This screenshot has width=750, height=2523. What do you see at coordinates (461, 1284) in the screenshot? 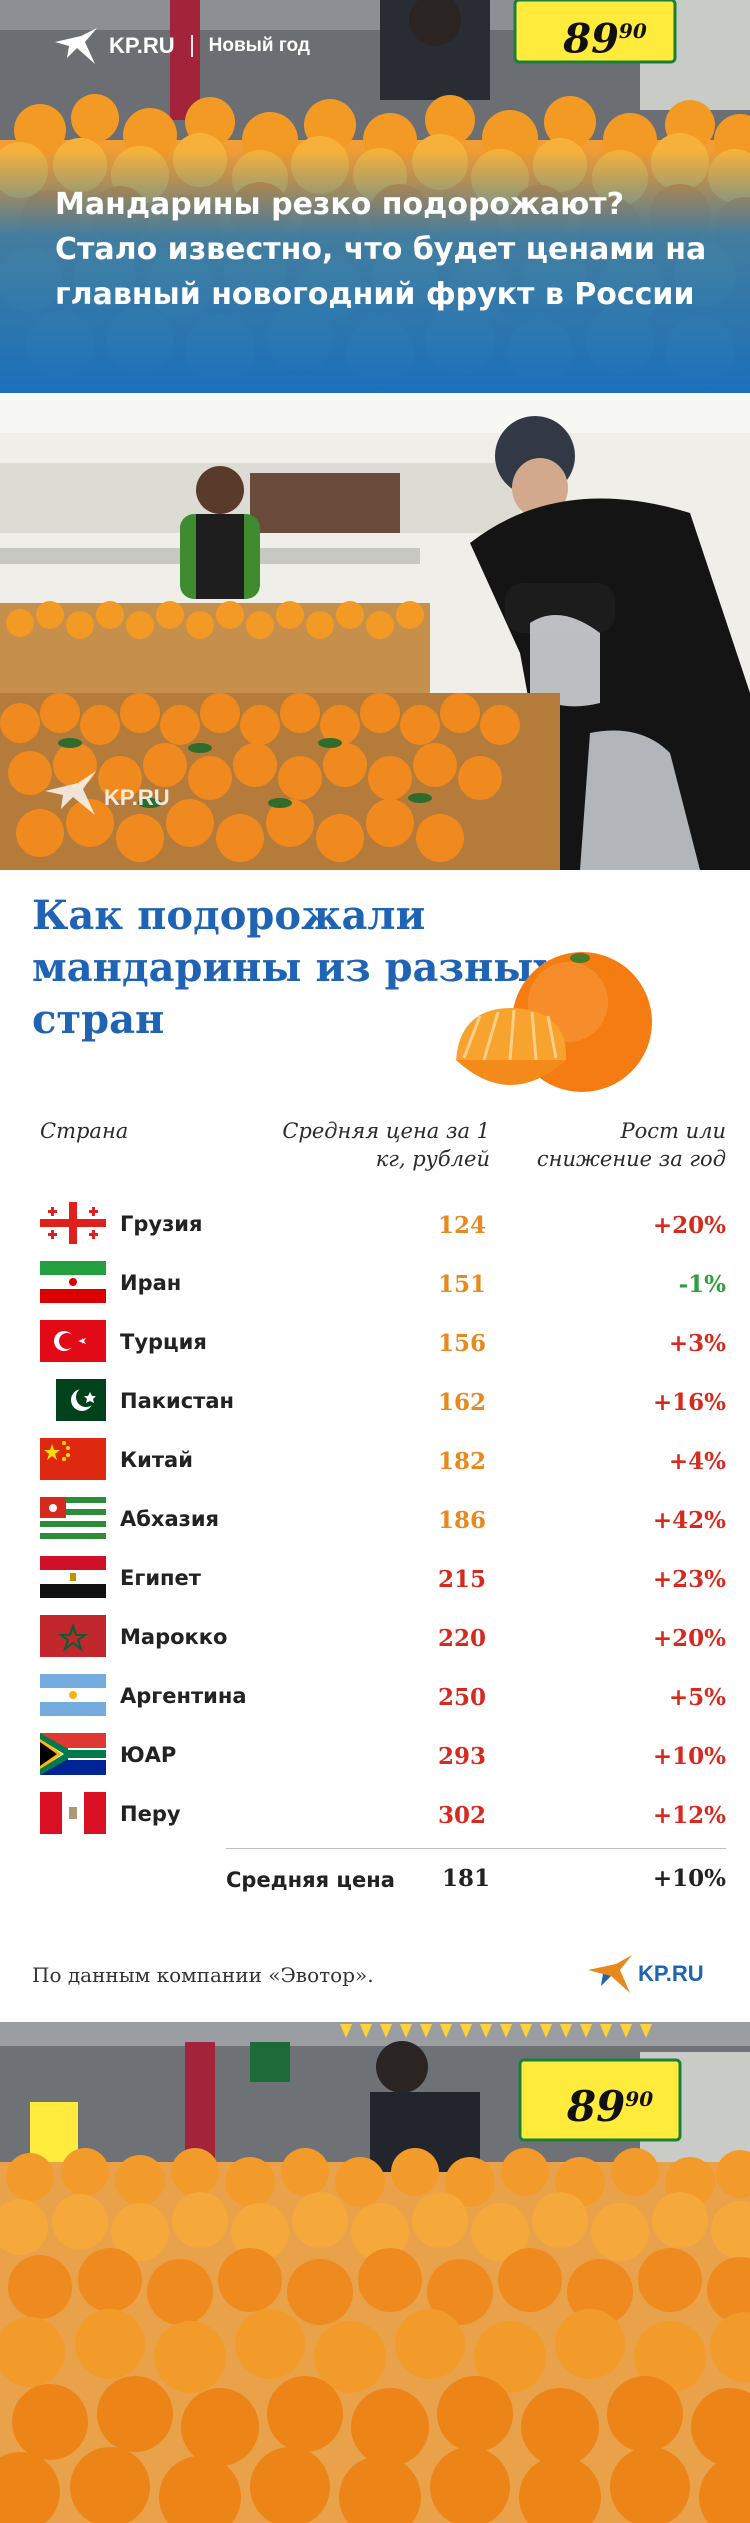
I see `price-value: 151` at bounding box center [461, 1284].